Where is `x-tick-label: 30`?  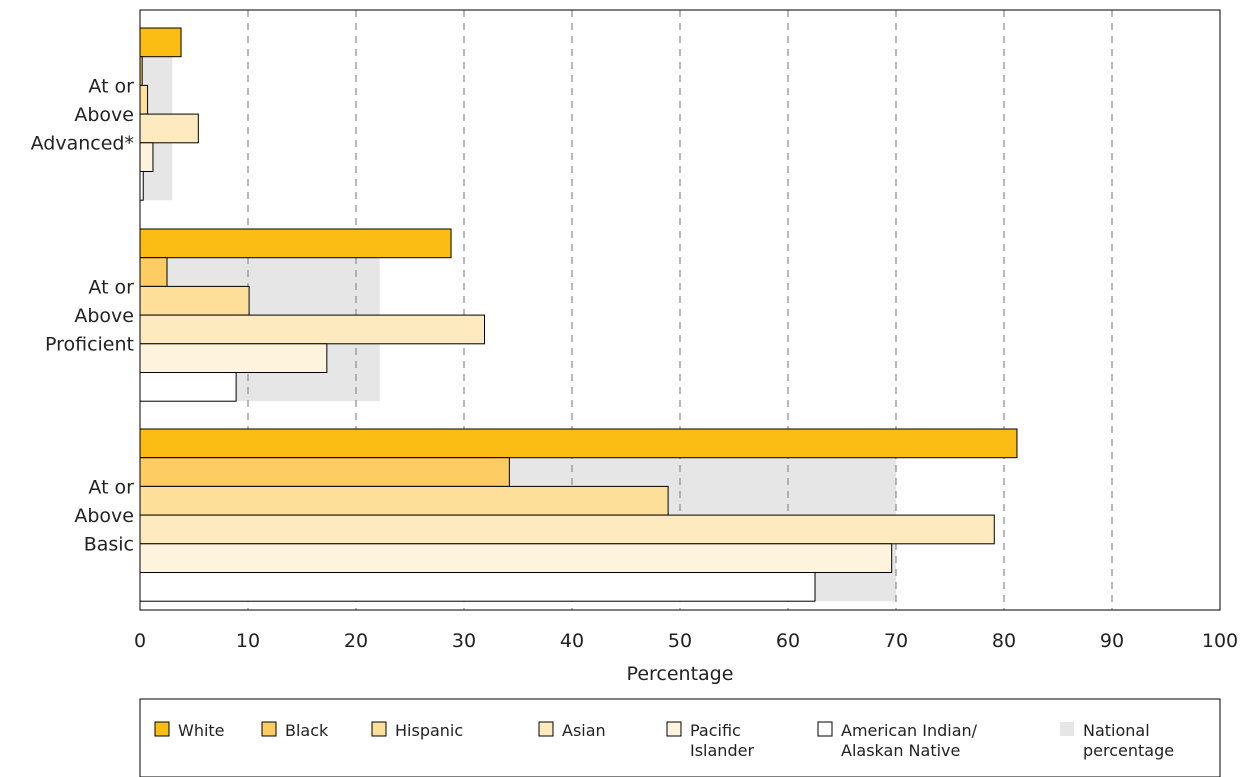 x-tick-label: 30 is located at coordinates (464, 641).